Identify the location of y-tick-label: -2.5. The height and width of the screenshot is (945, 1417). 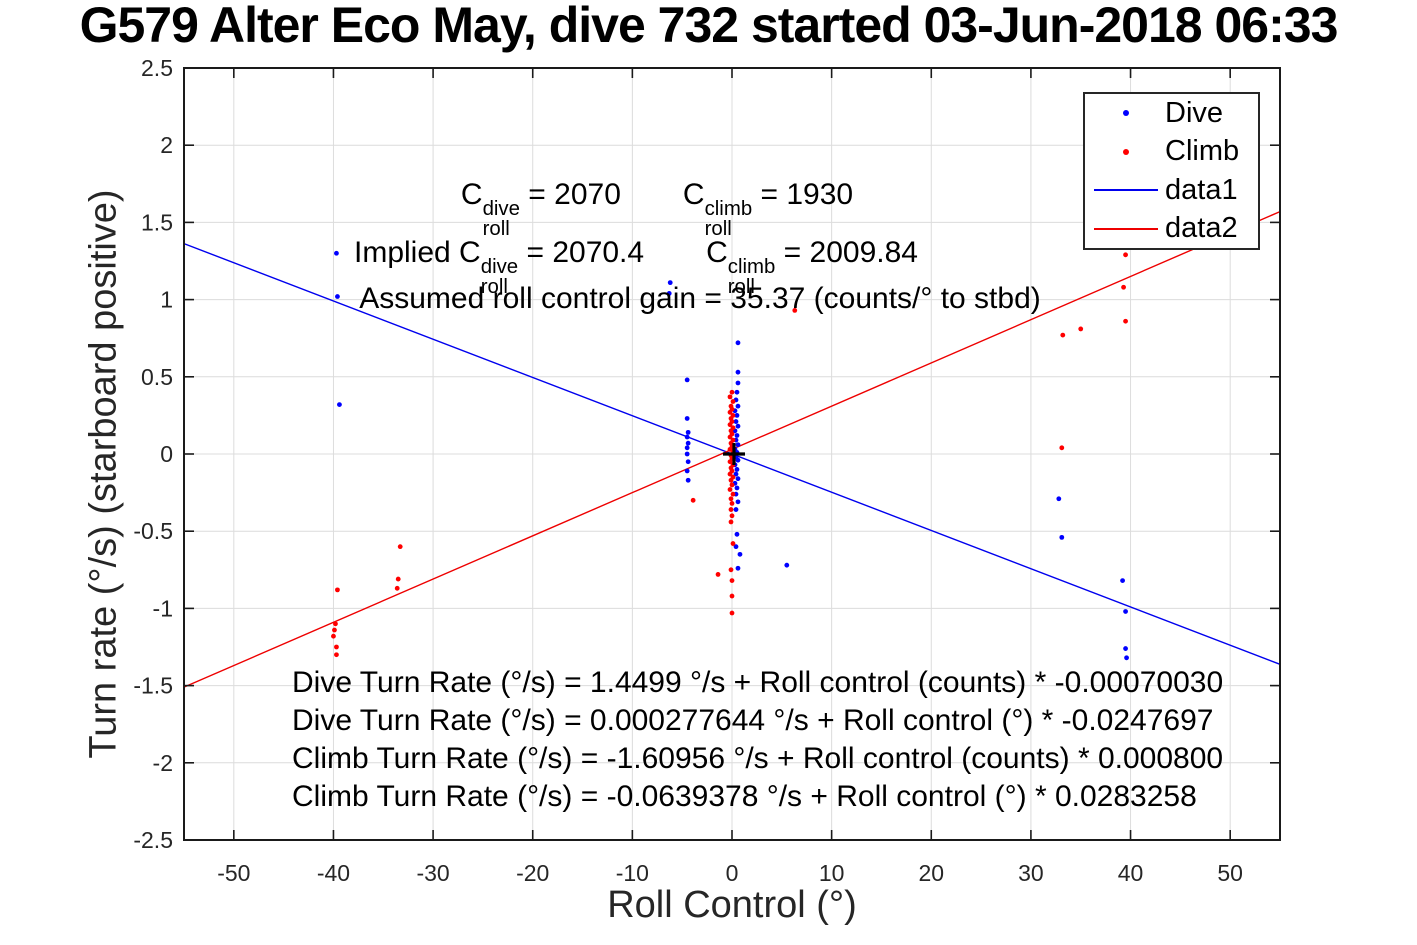
(153, 840).